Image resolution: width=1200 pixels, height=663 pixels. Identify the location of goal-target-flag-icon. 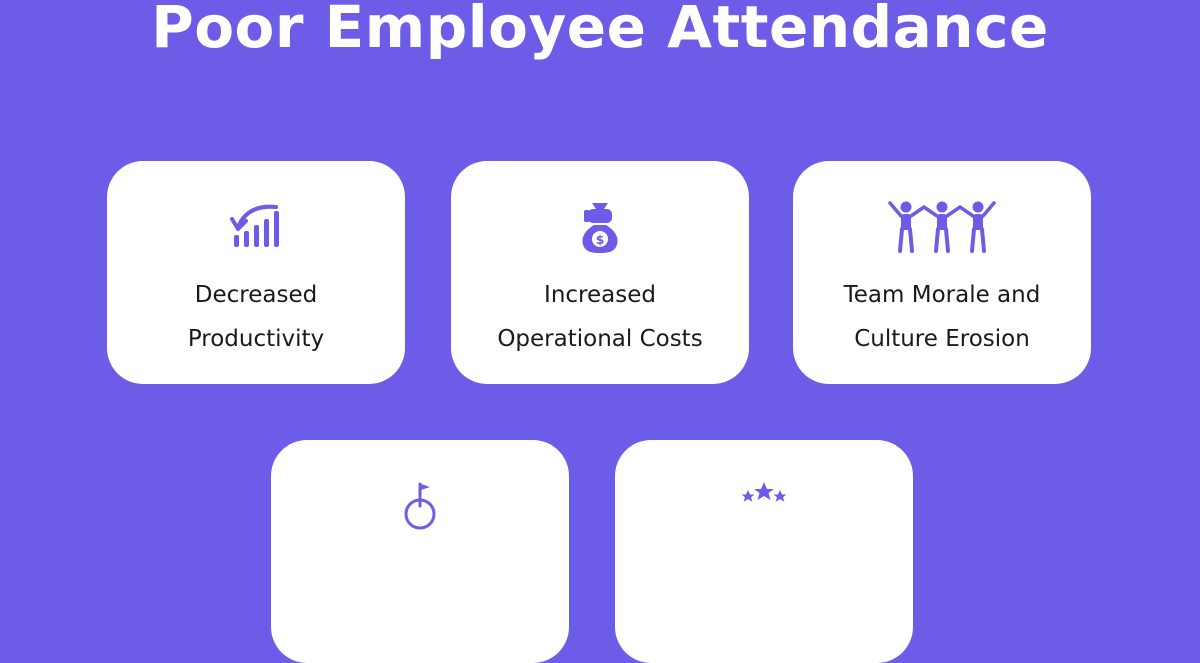
(420, 506).